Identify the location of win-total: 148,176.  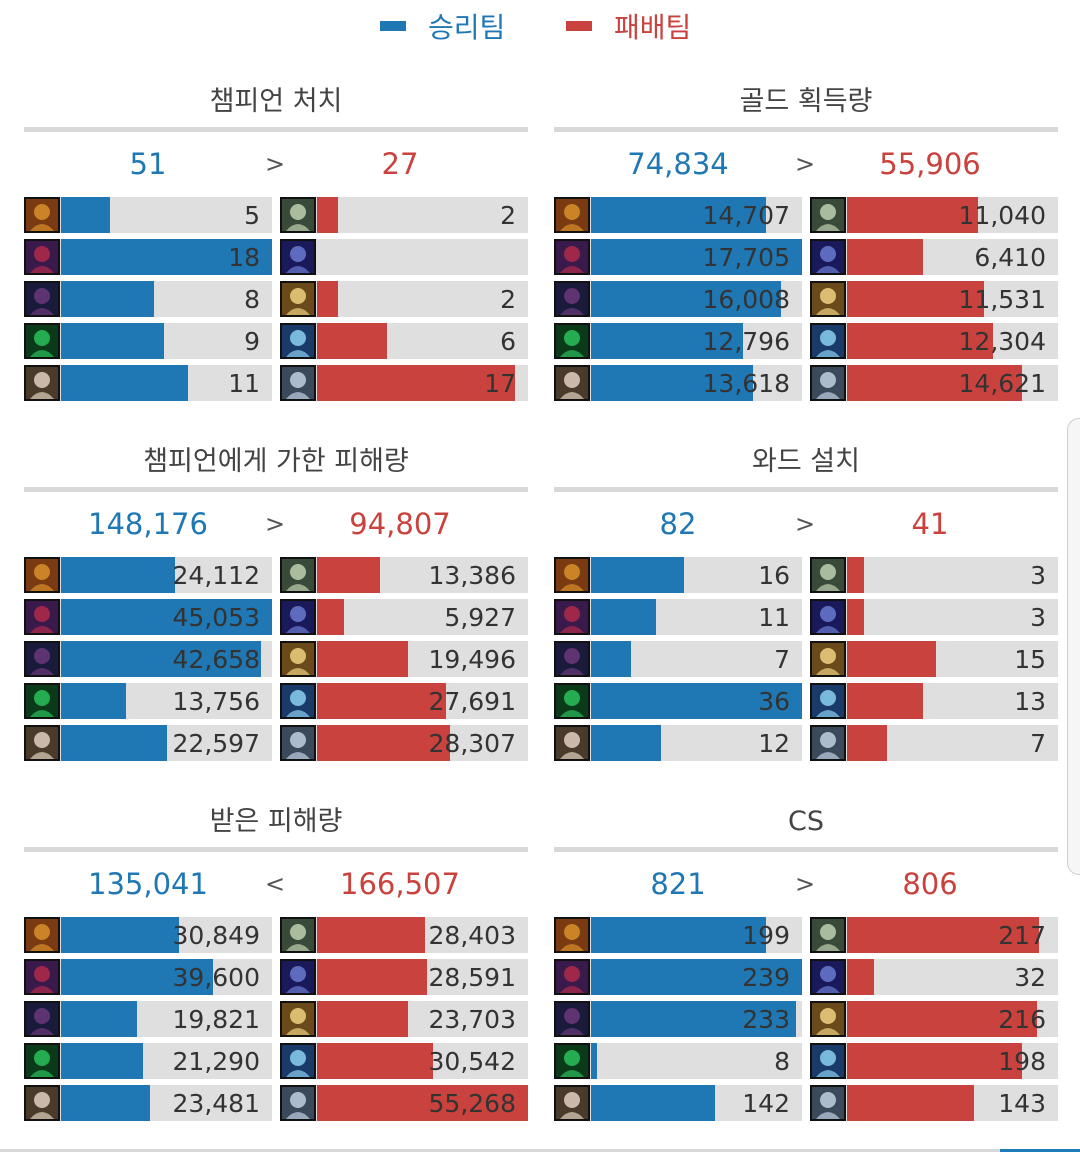
(148, 524).